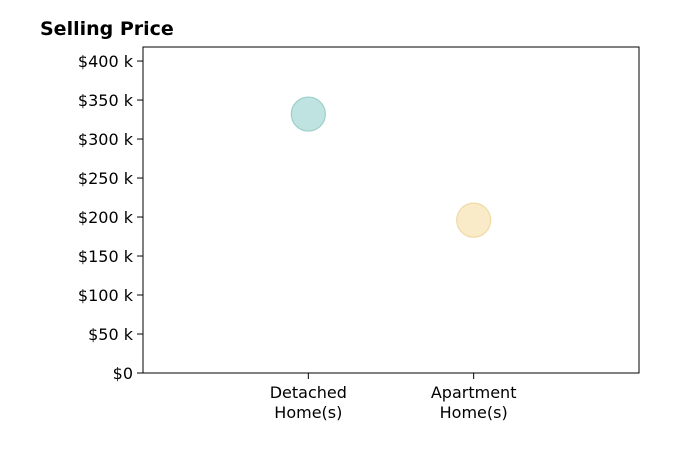  Describe the element at coordinates (393, 397) in the screenshot. I see `x-axis: Detached Home(s) Apartment Home(s)` at that location.